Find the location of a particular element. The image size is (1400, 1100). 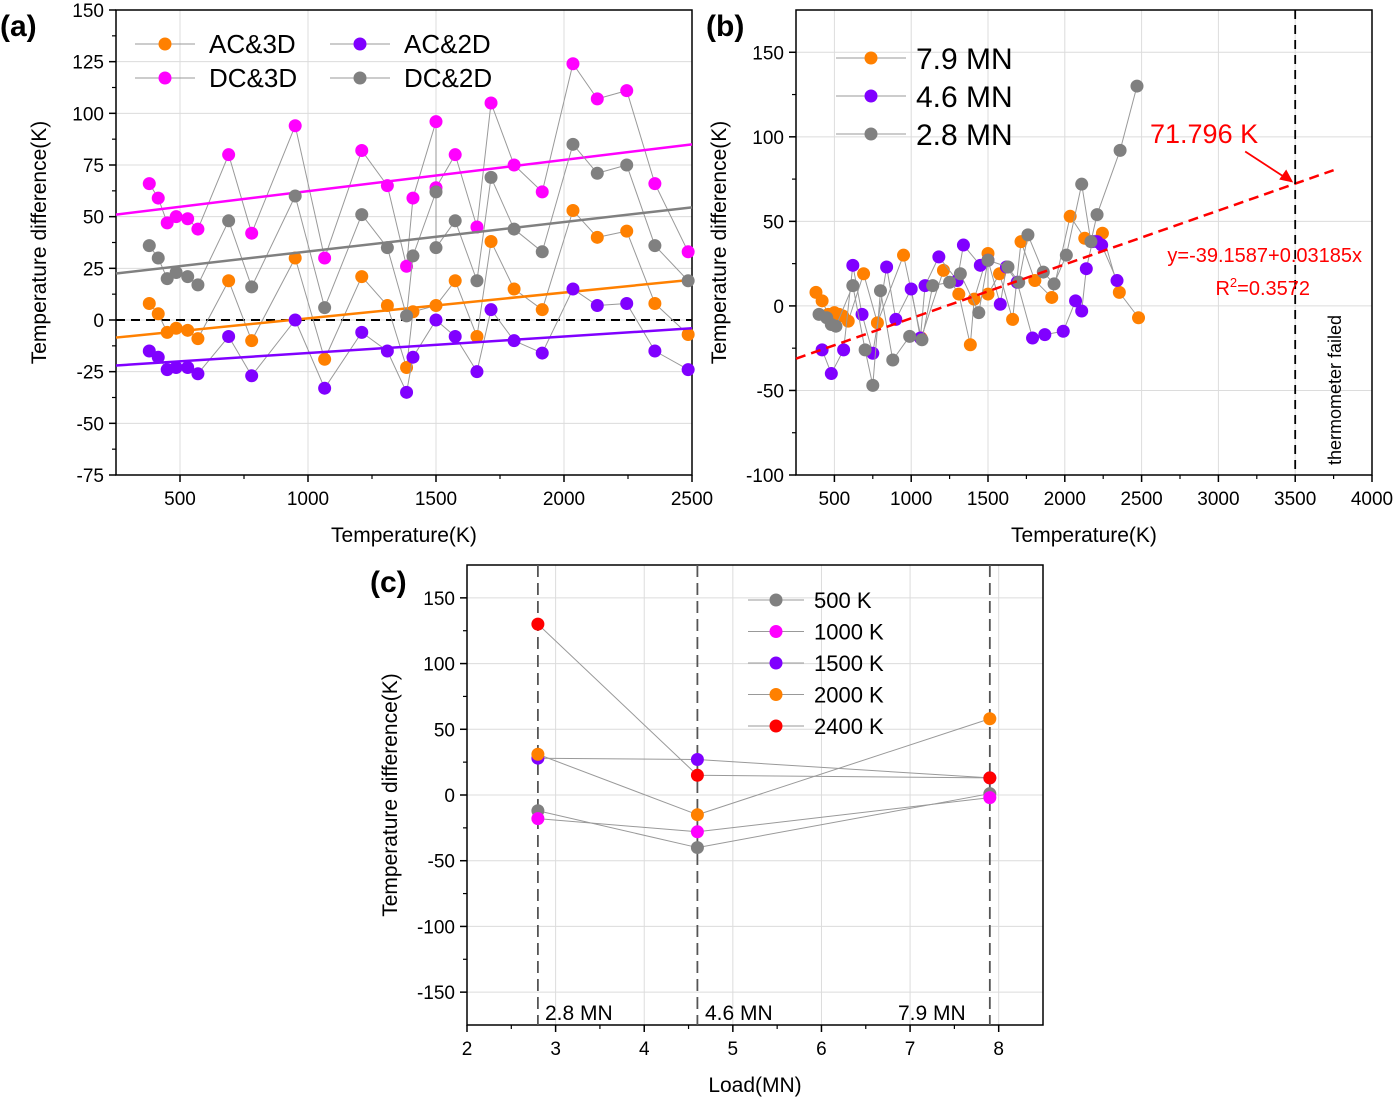

legend-label: 2.8 MN is located at coordinates (964, 135).